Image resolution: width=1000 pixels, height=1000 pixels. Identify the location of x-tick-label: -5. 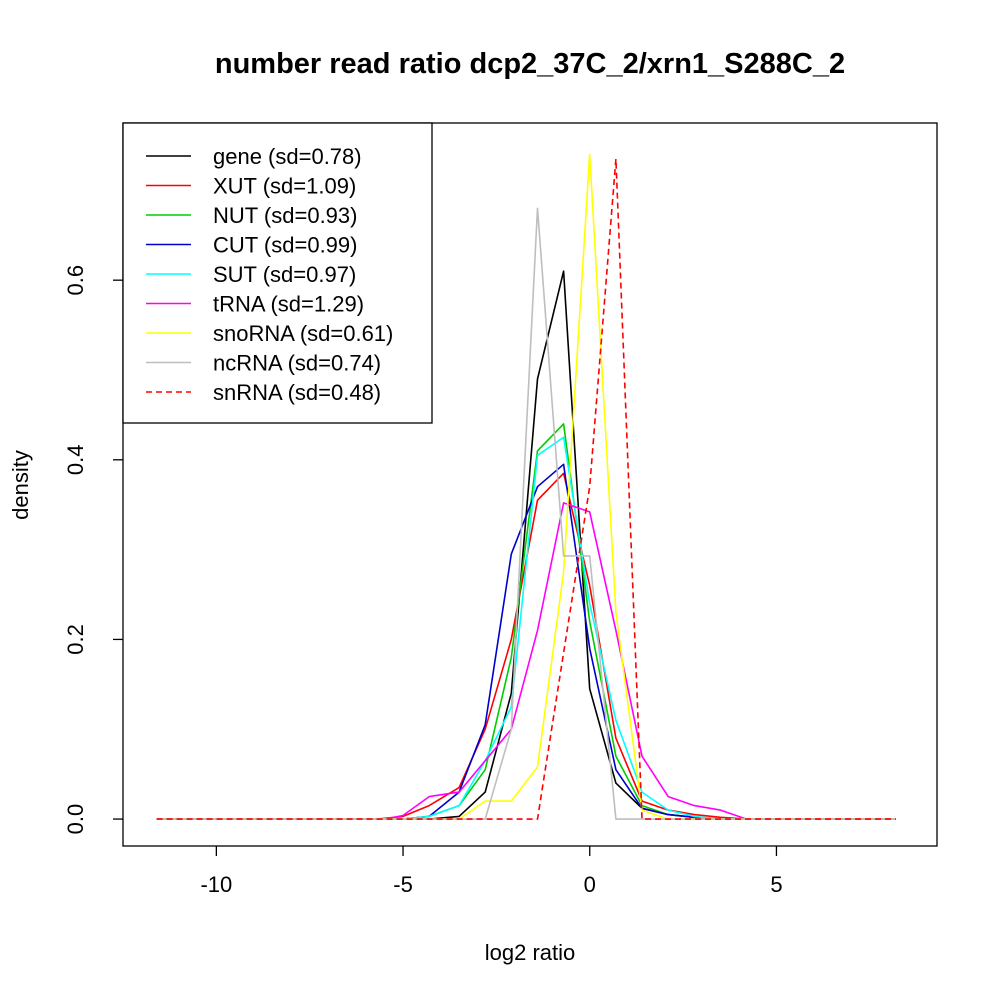
(403, 884).